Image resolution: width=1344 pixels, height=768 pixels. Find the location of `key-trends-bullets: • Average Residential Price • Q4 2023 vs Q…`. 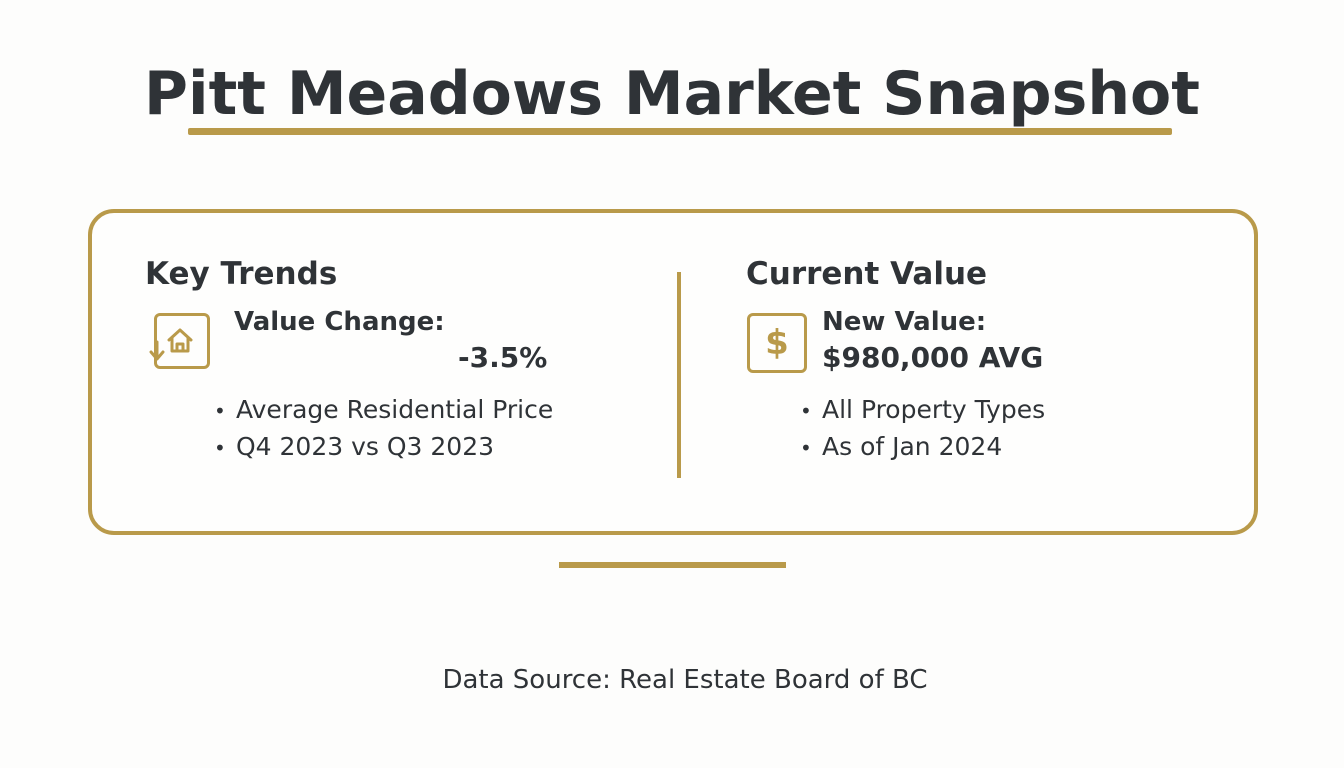

key-trends-bullets: • Average Residential Price • Q4 2023 vs Q… is located at coordinates (383, 429).